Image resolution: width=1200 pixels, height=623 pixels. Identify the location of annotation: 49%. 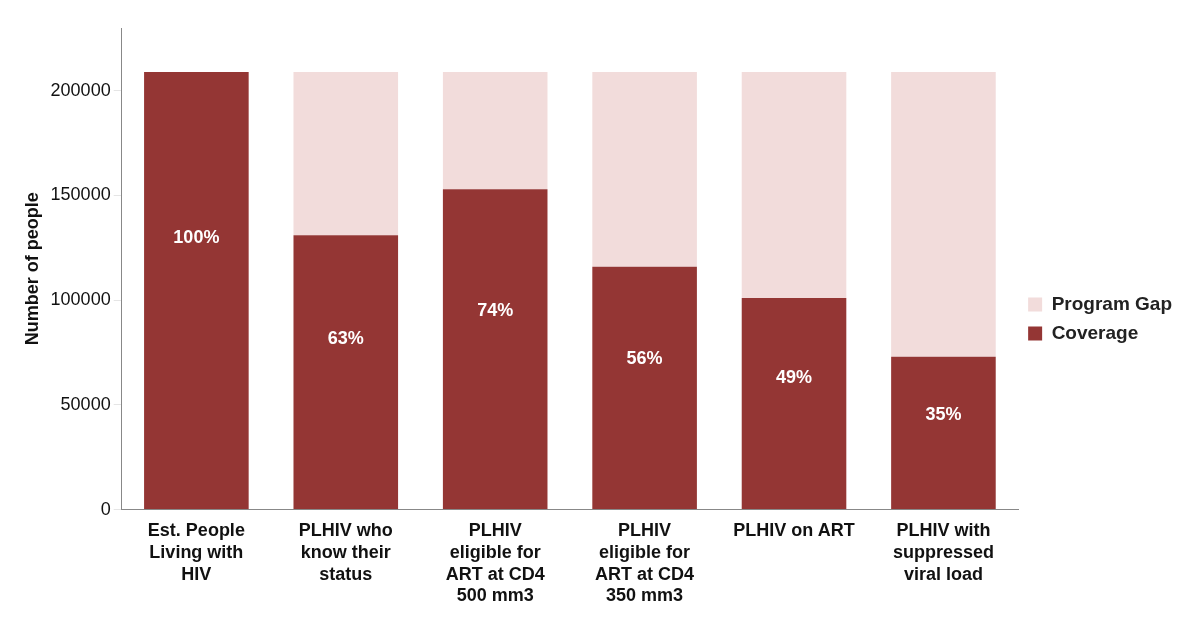
(794, 377).